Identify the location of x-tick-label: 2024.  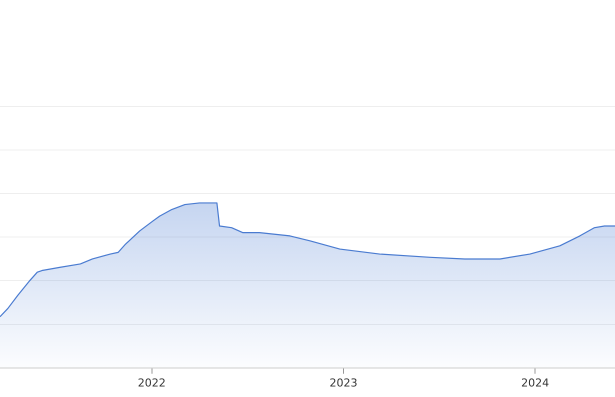
(535, 383).